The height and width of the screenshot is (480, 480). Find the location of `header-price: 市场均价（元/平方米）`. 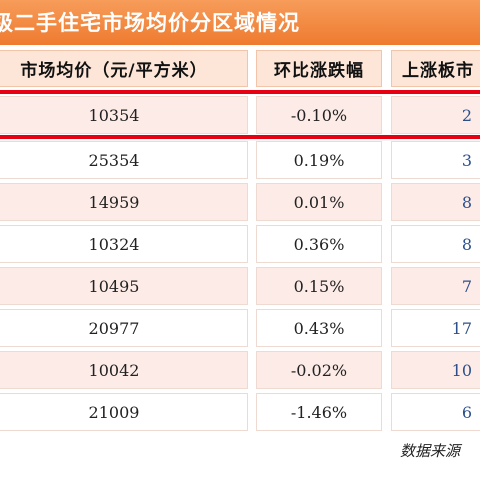

header-price: 市场均价（元/平方米） is located at coordinates (124, 68).